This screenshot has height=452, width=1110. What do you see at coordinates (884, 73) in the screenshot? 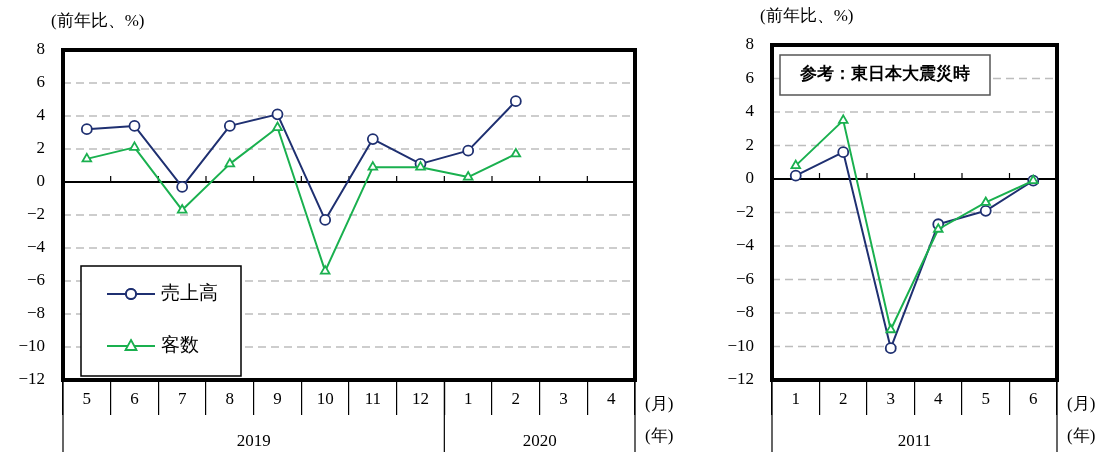
I see `text: 参考：東日本大震災時` at bounding box center [884, 73].